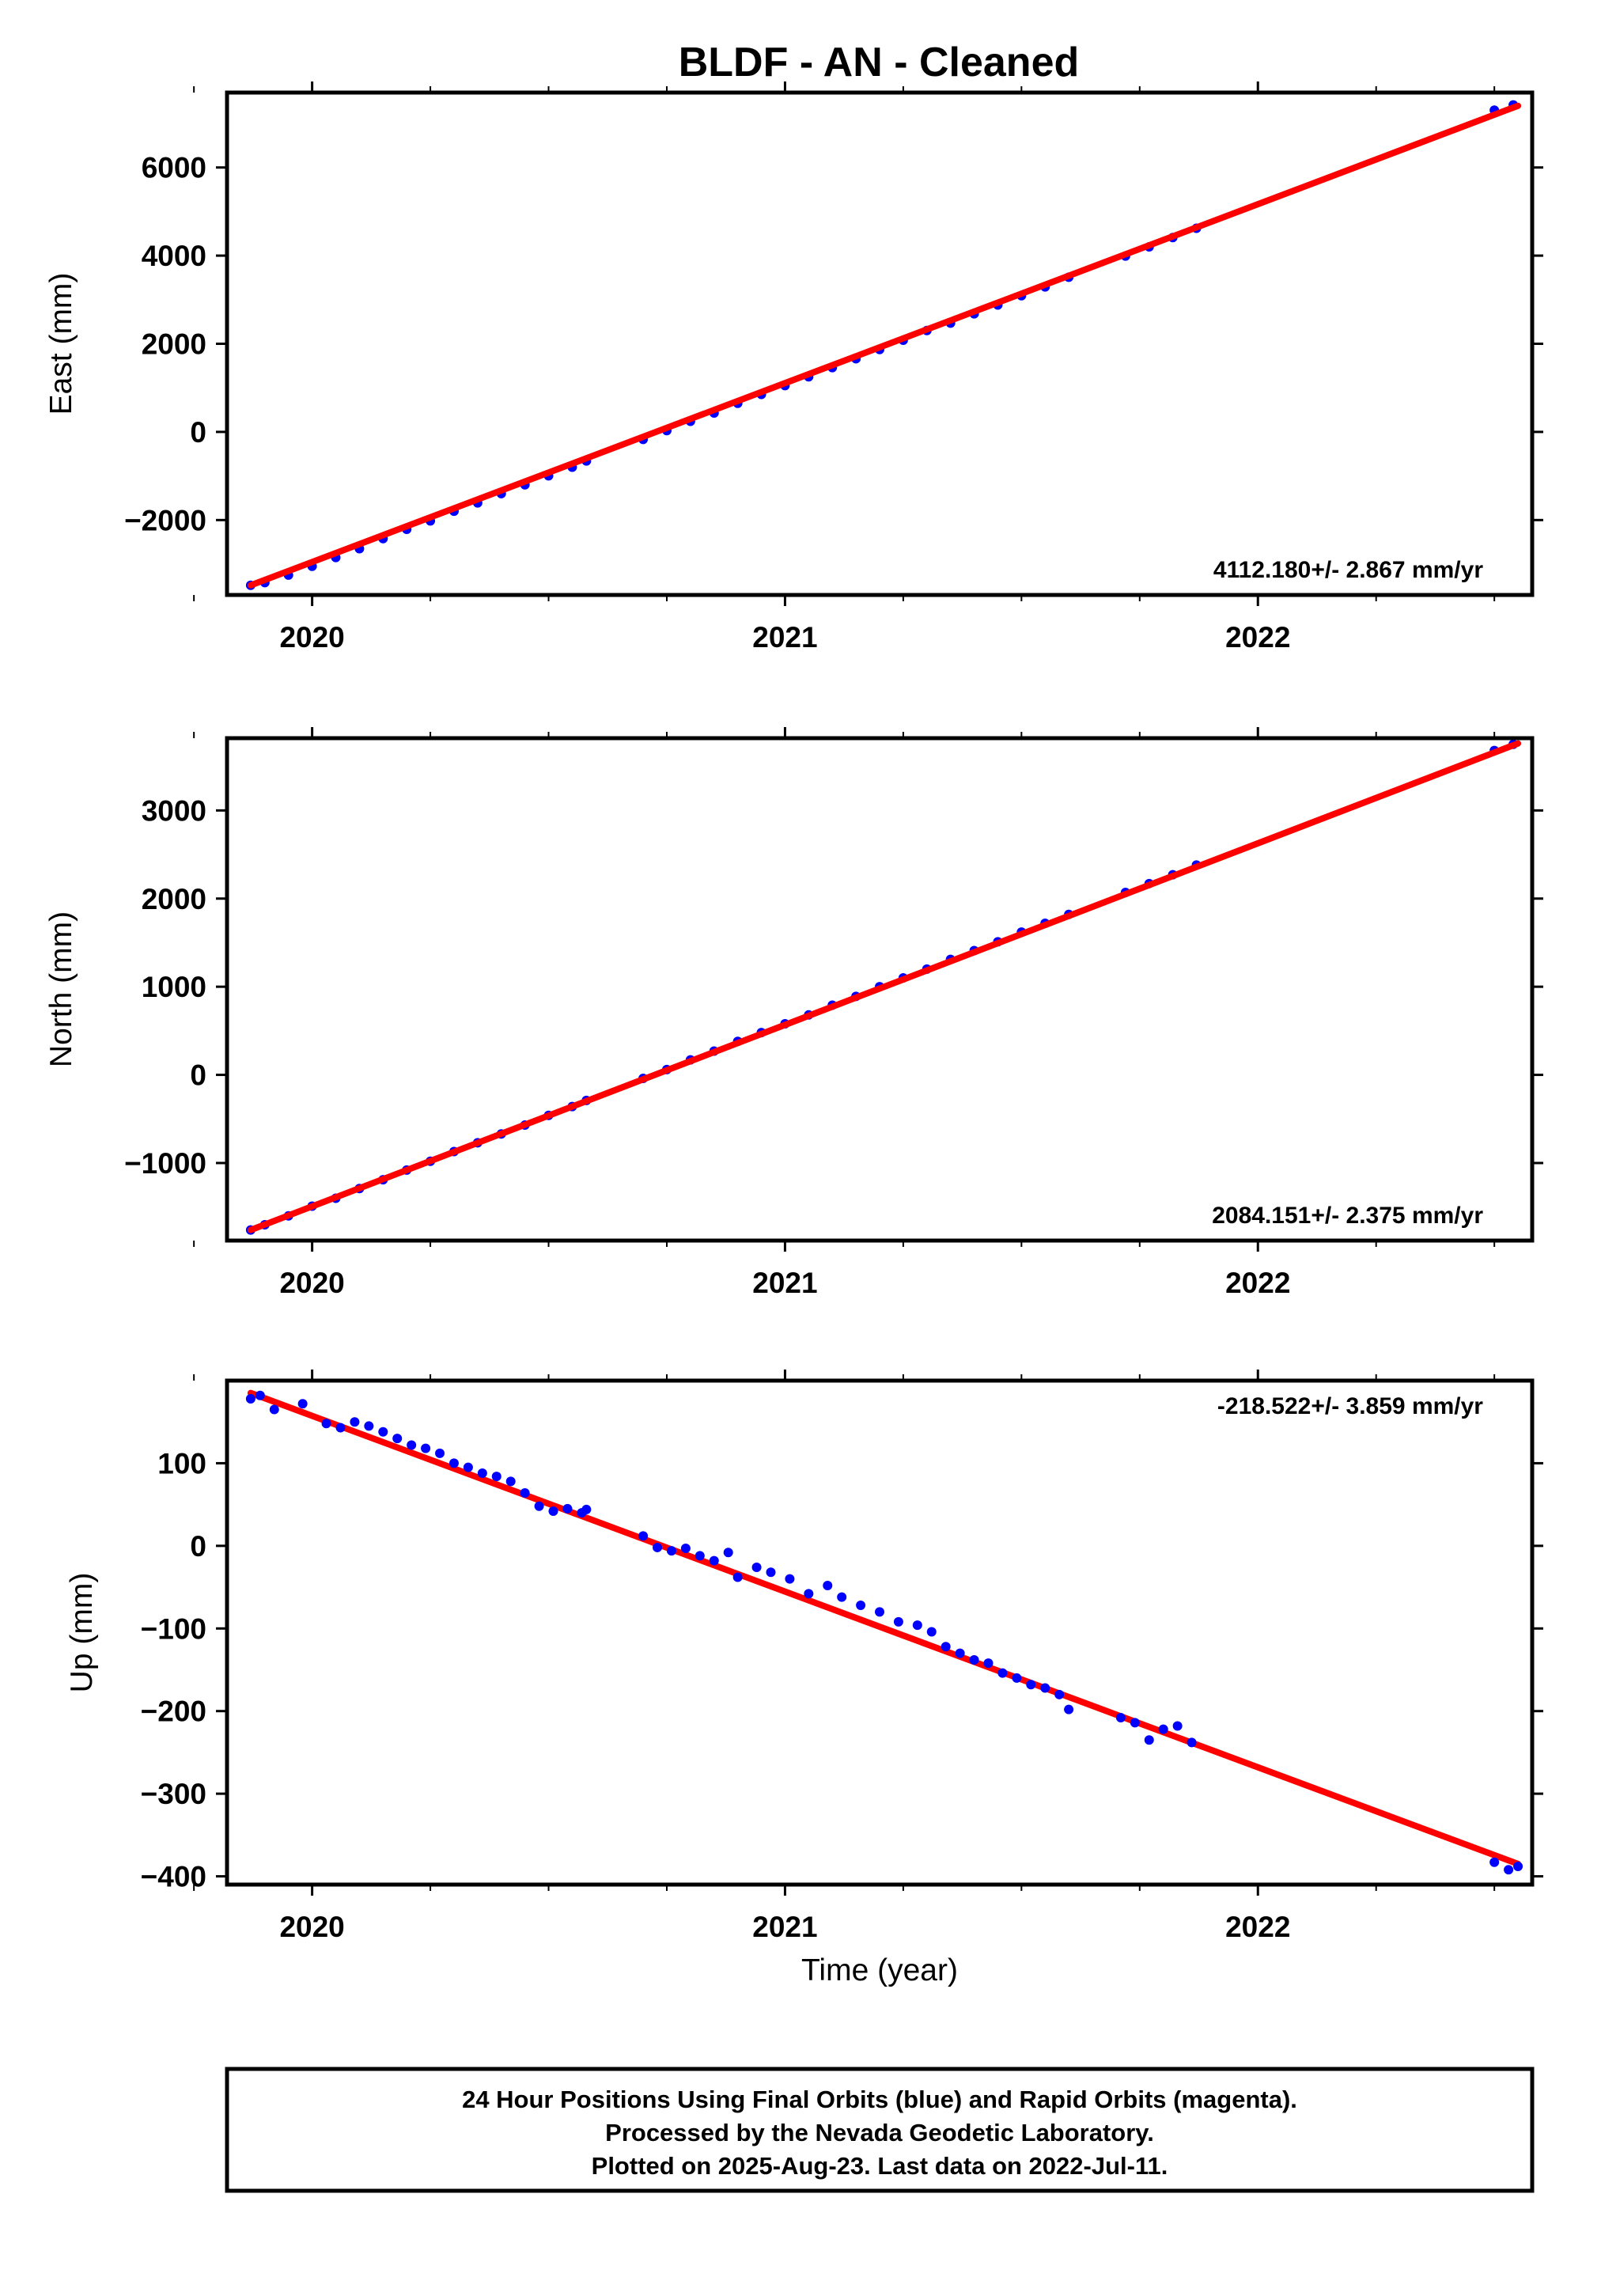 The width and height of the screenshot is (1601, 2296). I want to click on y-tick-label: −400, so click(174, 1877).